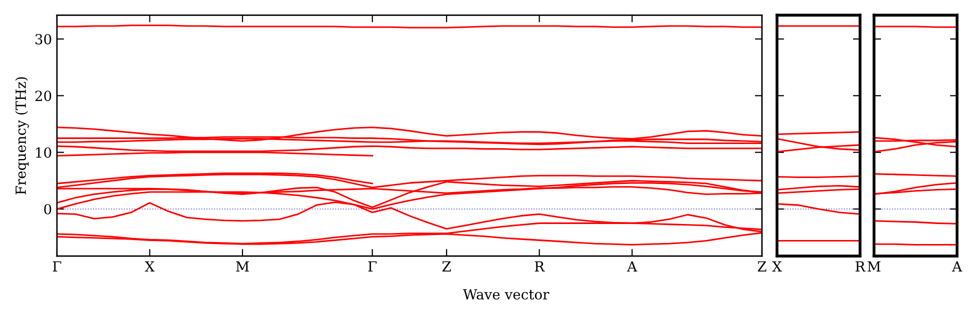 The image size is (977, 310). What do you see at coordinates (43, 96) in the screenshot?
I see `y-tick-label: 20` at bounding box center [43, 96].